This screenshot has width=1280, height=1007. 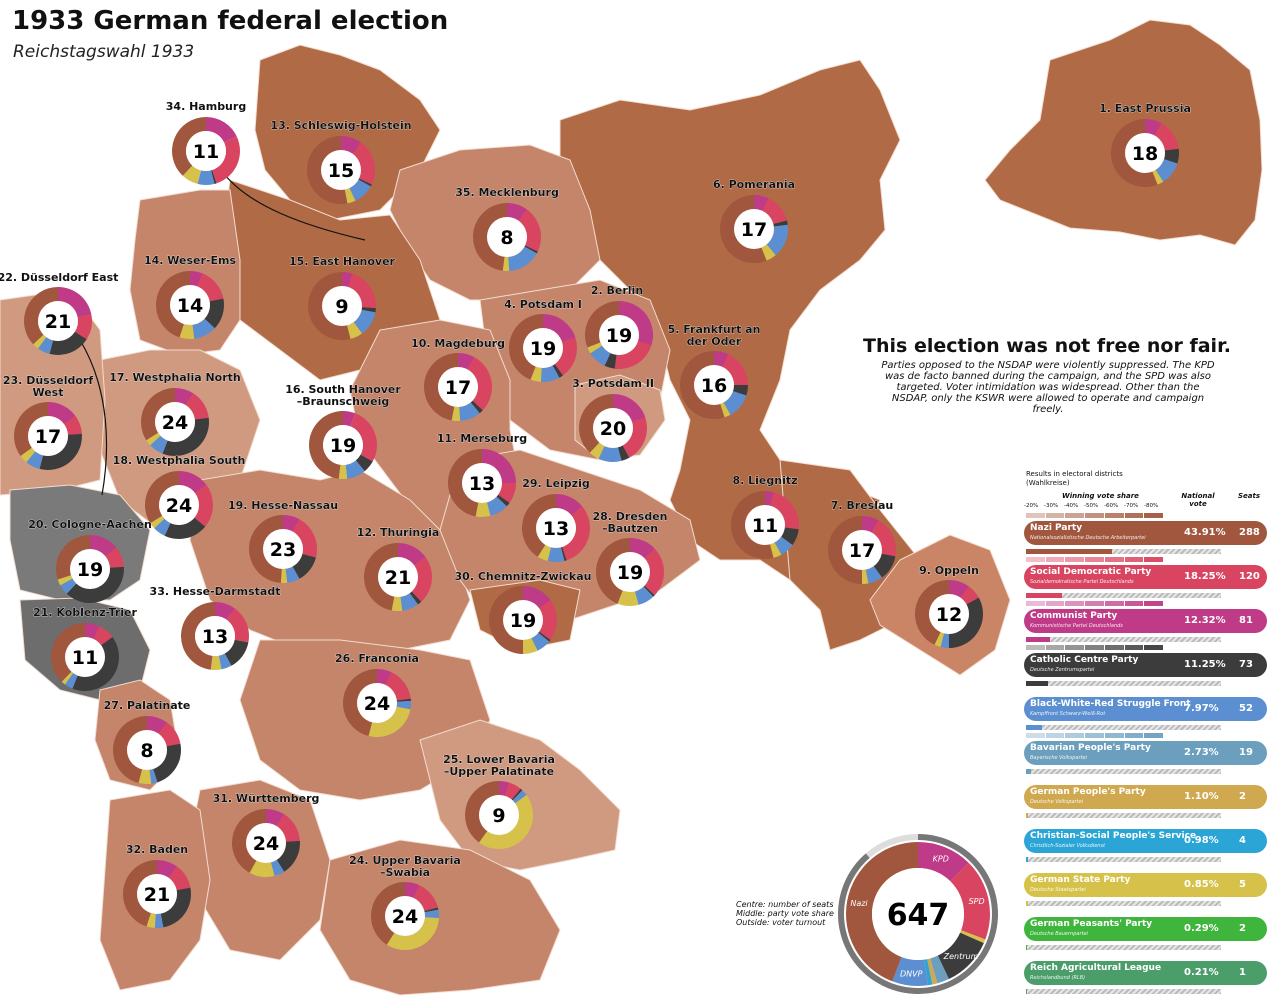 What do you see at coordinates (157, 849) in the screenshot?
I see `district-label: 32. Baden` at bounding box center [157, 849].